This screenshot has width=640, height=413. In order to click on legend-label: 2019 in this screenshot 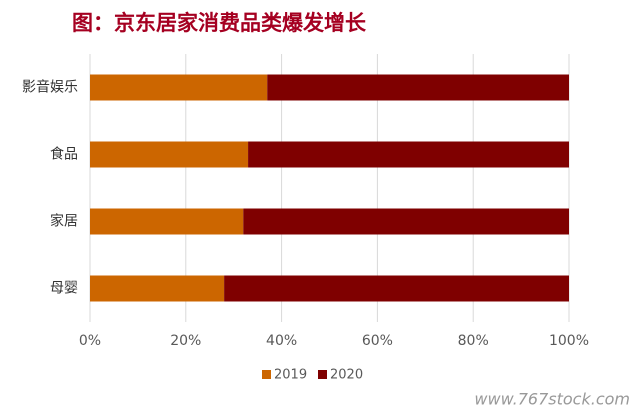, I will do `click(290, 375)`.